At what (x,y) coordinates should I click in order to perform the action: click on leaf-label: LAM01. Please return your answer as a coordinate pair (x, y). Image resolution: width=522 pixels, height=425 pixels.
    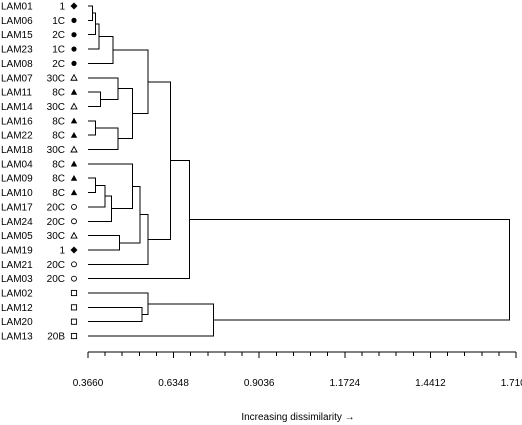
    Looking at the image, I should click on (17, 7).